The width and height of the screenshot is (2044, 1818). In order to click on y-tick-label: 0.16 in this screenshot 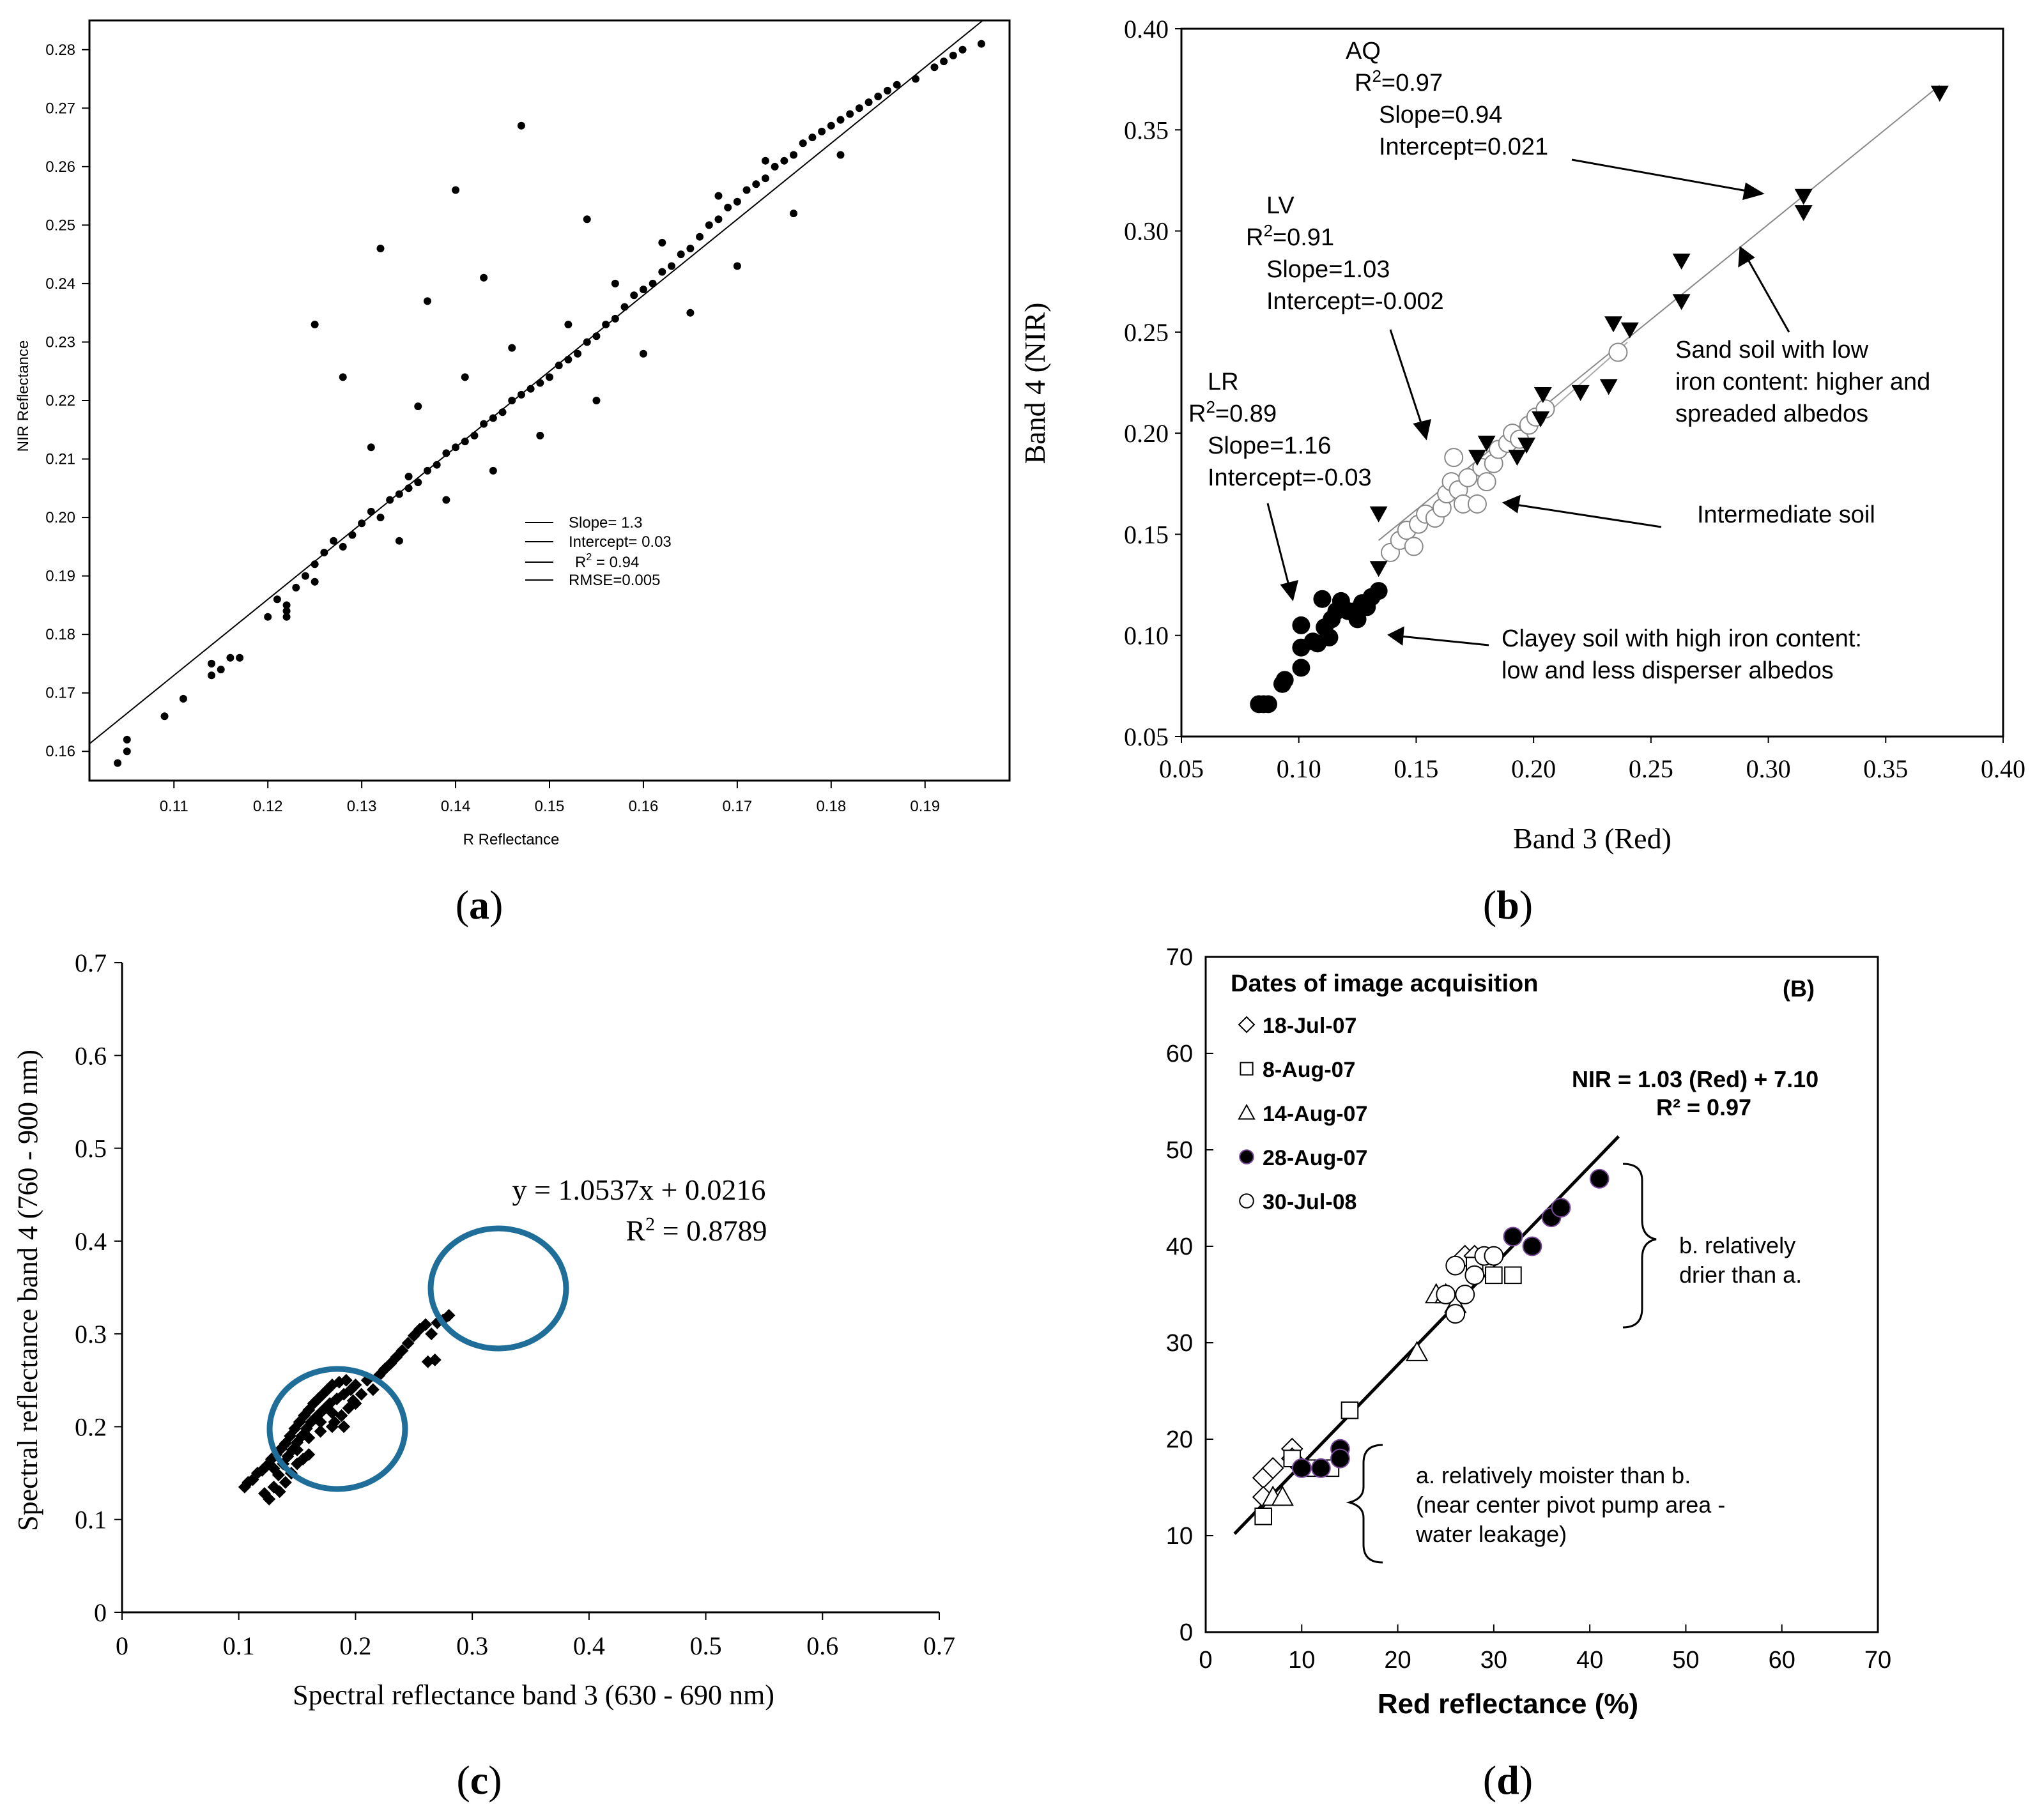, I will do `click(60, 752)`.